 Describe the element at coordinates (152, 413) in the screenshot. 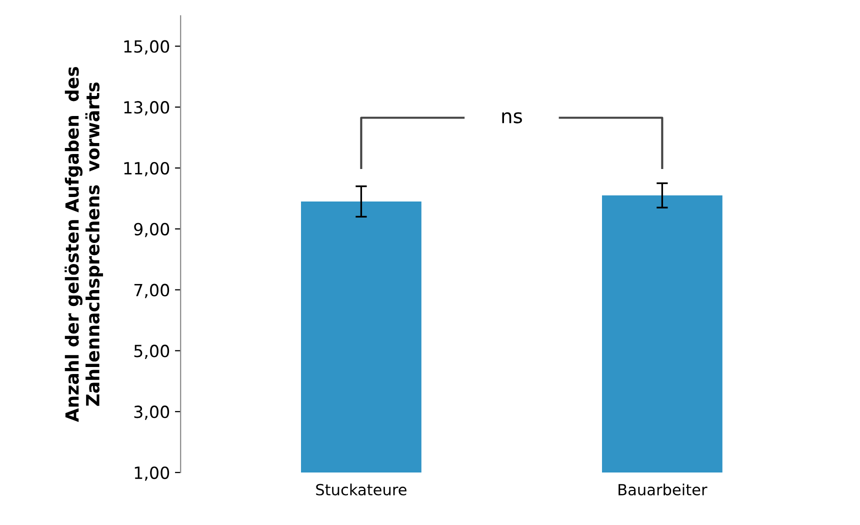

I see `y-tick-label: 3,00` at that location.